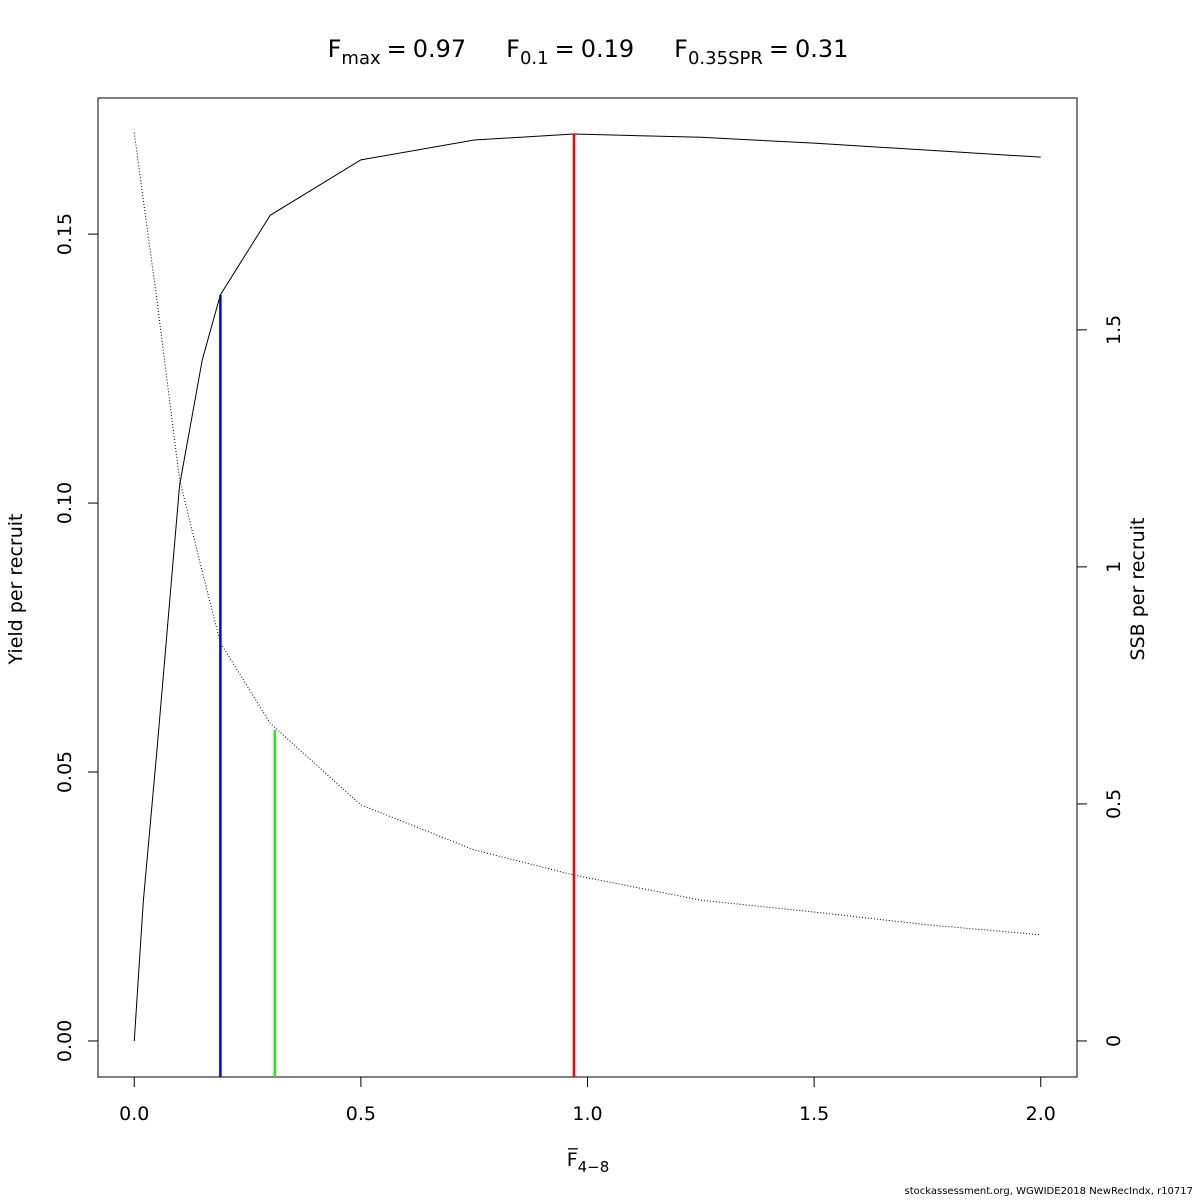  Describe the element at coordinates (821, 49) in the screenshot. I see `title-value: 0.31` at that location.